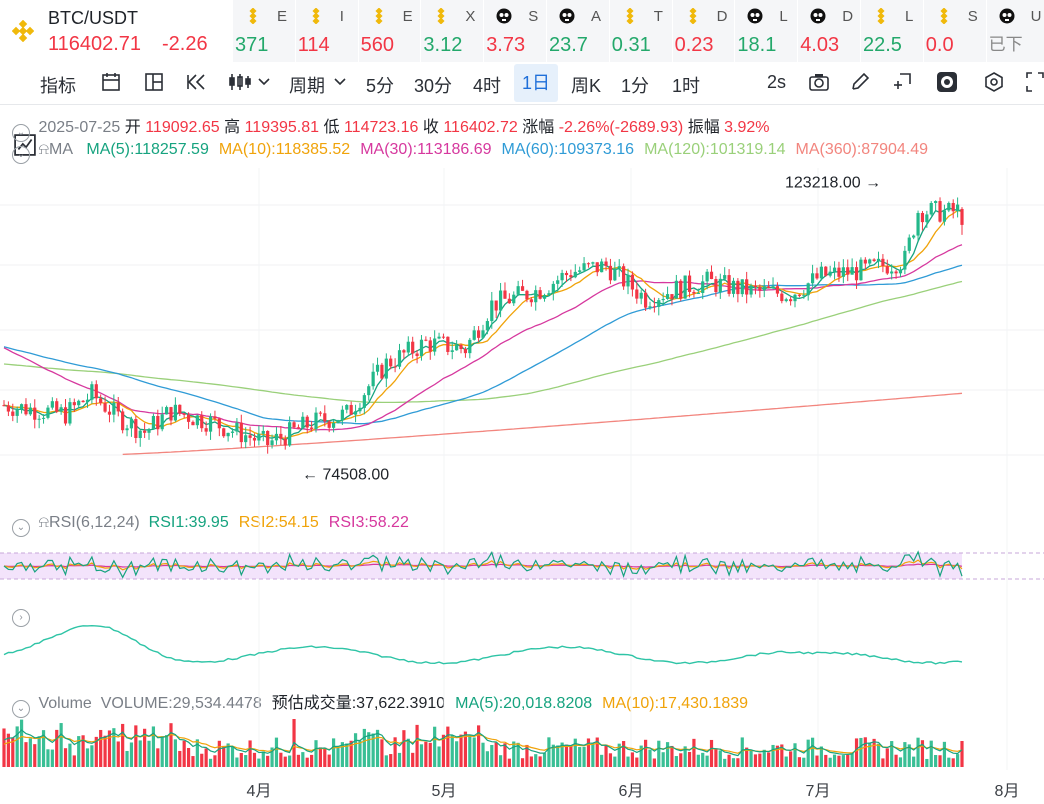 This screenshot has width=1044, height=804. Describe the element at coordinates (818, 791) in the screenshot. I see `x-tick-label: 7月` at that location.